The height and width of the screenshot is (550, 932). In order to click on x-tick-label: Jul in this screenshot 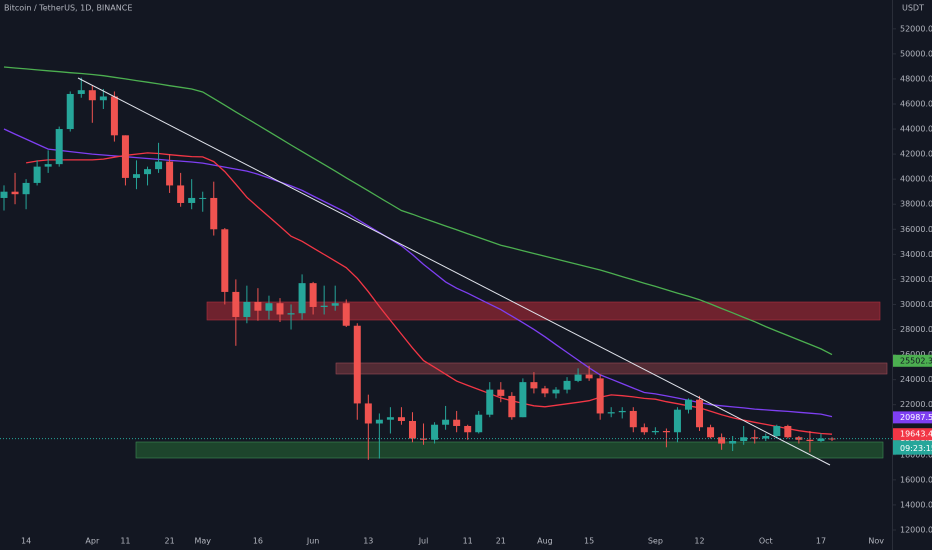, I will do `click(423, 541)`.